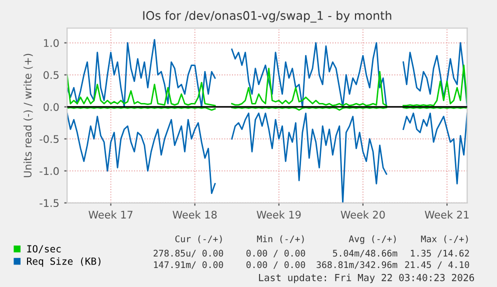 Image resolution: width=497 pixels, height=287 pixels. I want to click on y-tick-label: -1.5, so click(49, 203).